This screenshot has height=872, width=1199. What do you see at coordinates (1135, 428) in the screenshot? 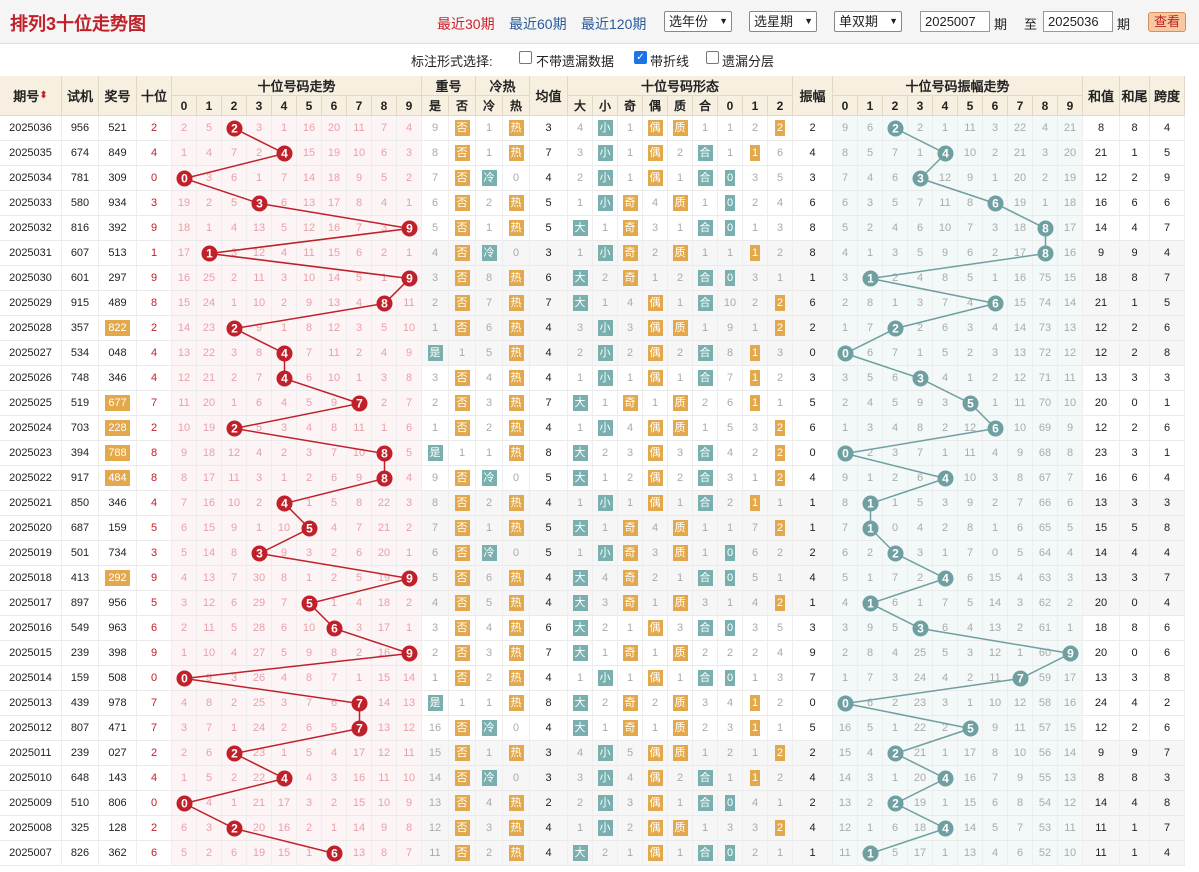
I see `sum-tail-cell: 2` at bounding box center [1135, 428].